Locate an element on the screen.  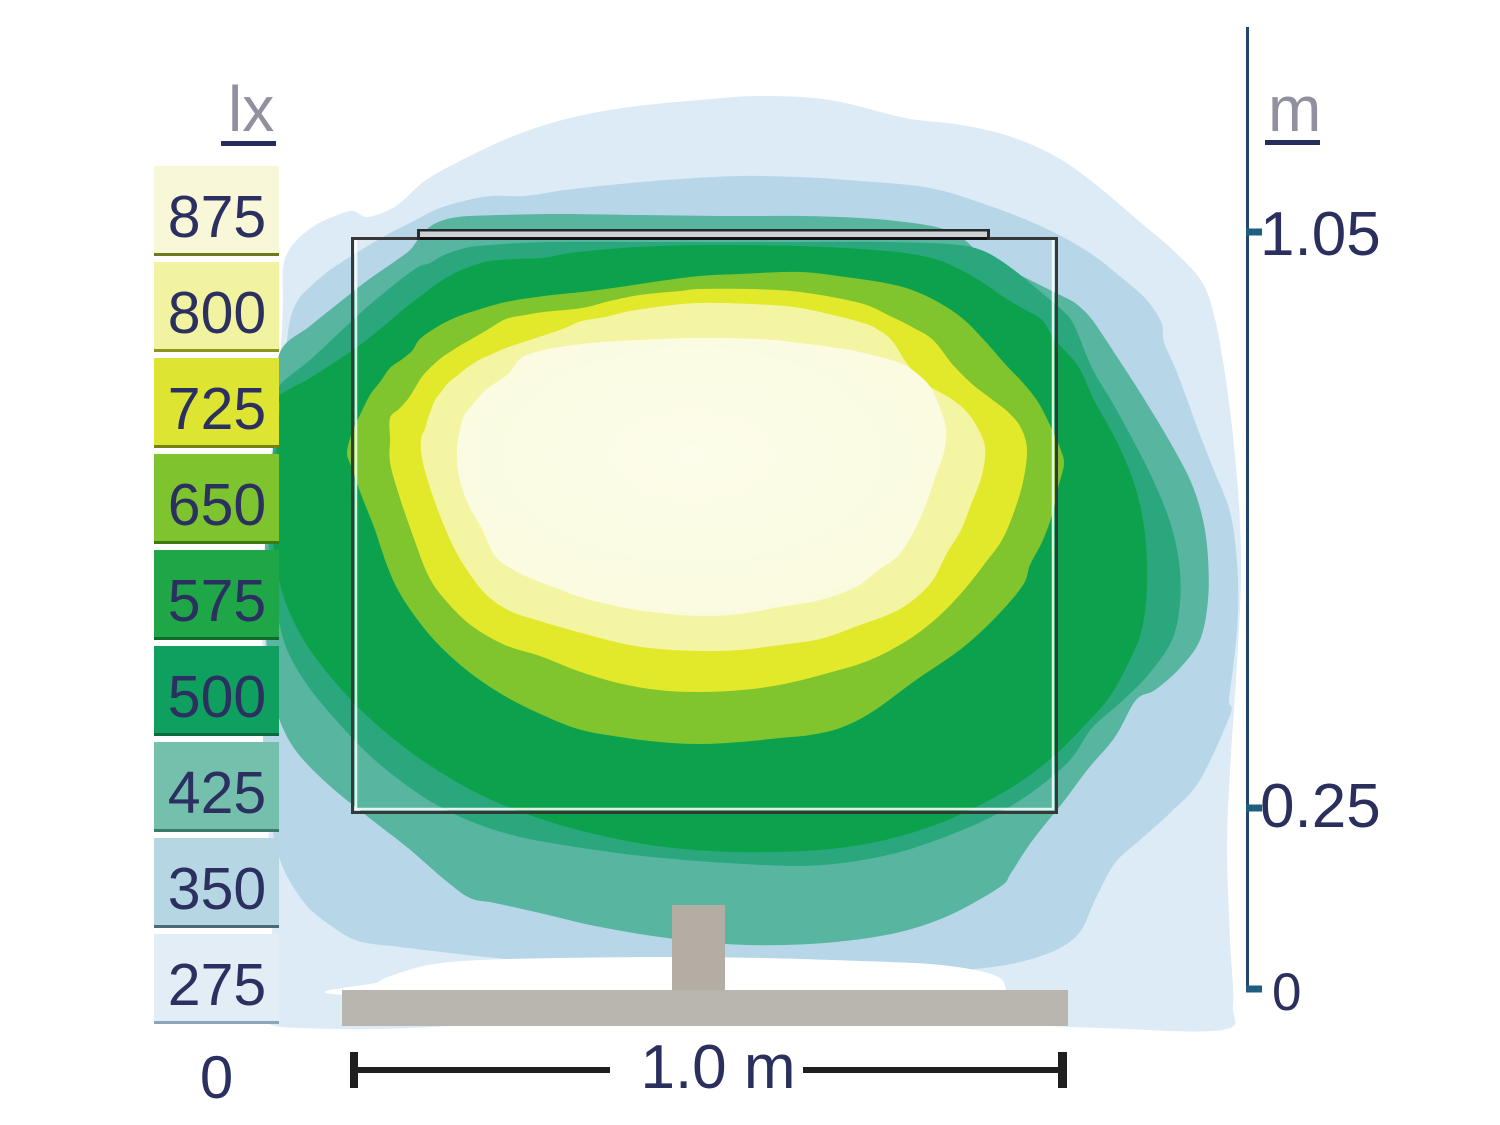
svg-text: 500 is located at coordinates (217, 697).